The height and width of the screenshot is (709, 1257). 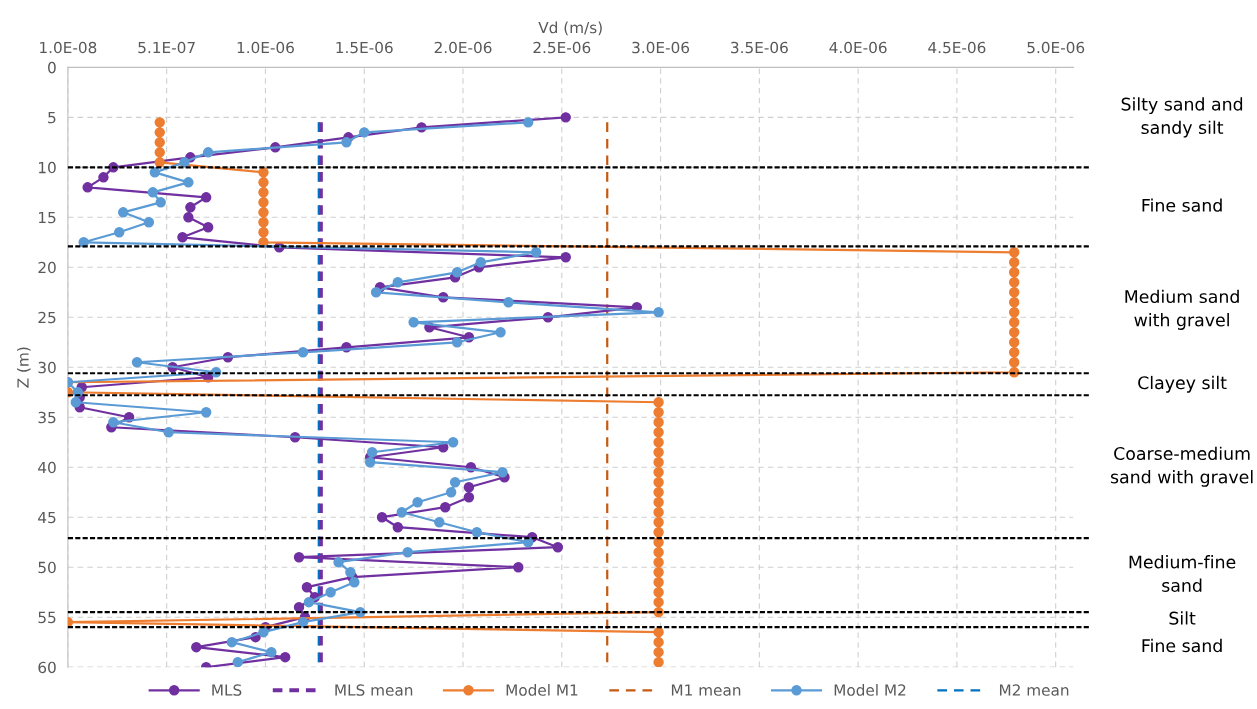 What do you see at coordinates (47, 167) in the screenshot?
I see `y-tick-label: 10` at bounding box center [47, 167].